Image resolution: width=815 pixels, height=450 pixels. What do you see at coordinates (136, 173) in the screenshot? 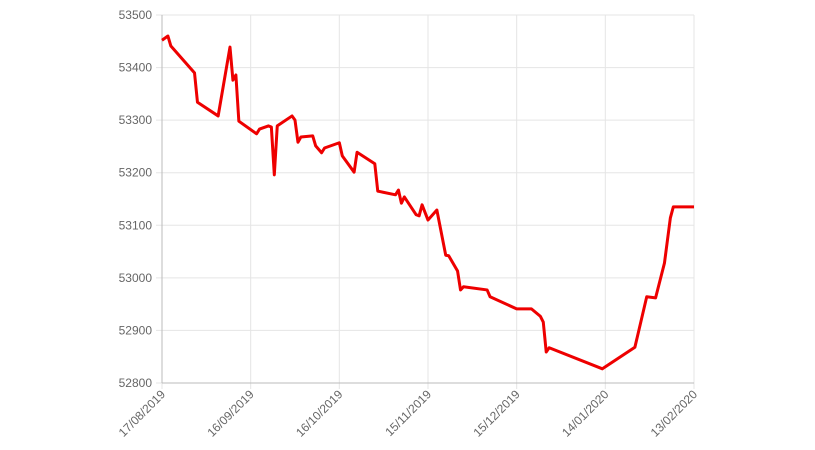
I see `y-tick-label: 53200` at bounding box center [136, 173].